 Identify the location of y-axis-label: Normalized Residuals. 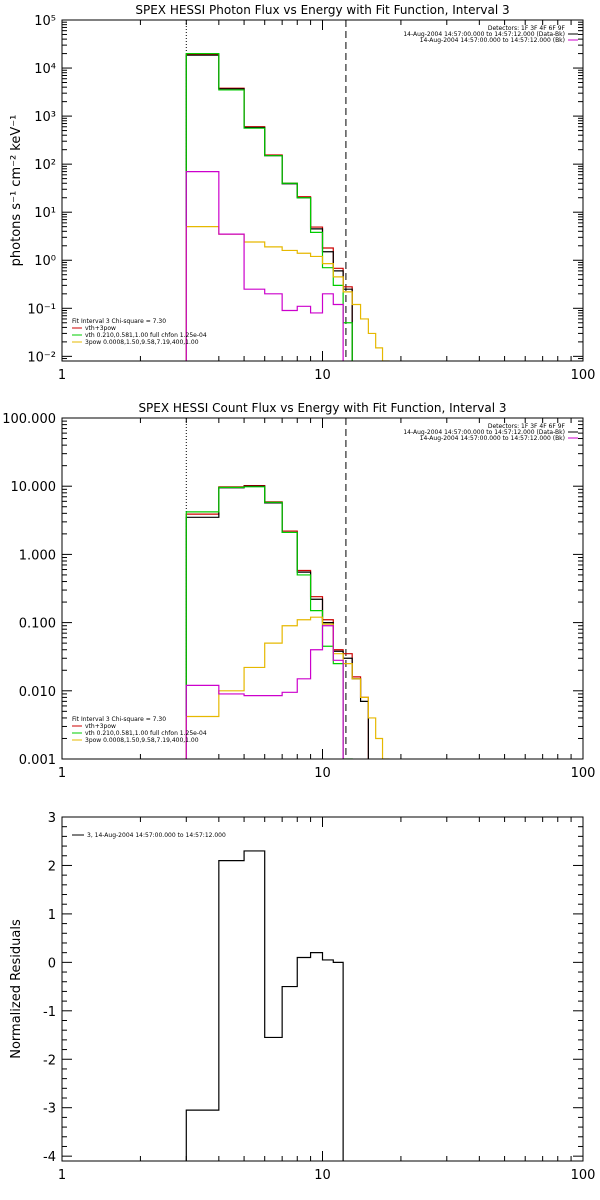
(16, 989).